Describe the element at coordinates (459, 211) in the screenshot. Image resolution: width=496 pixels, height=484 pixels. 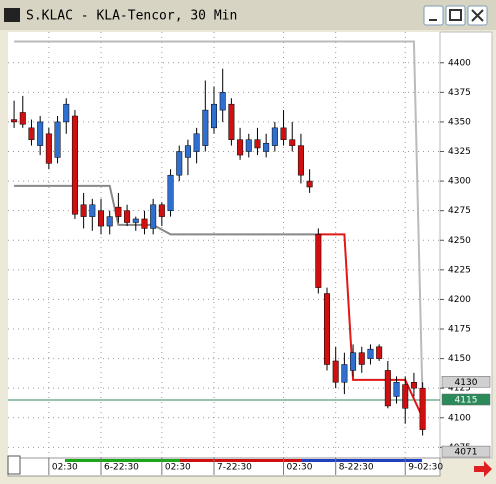
I see `y-tick-label: 4275` at that location.